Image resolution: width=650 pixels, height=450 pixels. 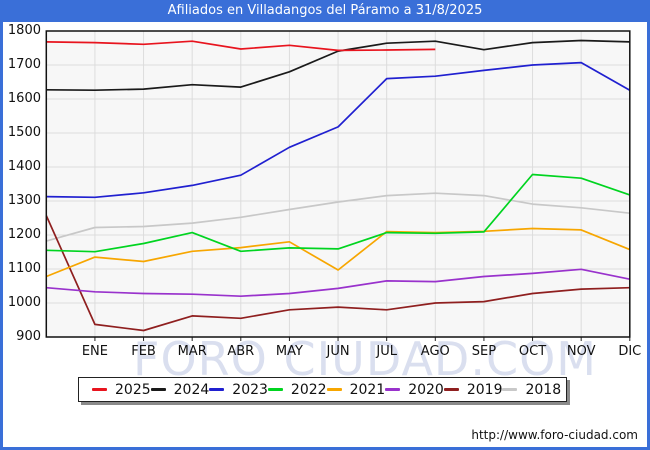 I want to click on x-tick-label-dic: DIC, so click(x=630, y=351).